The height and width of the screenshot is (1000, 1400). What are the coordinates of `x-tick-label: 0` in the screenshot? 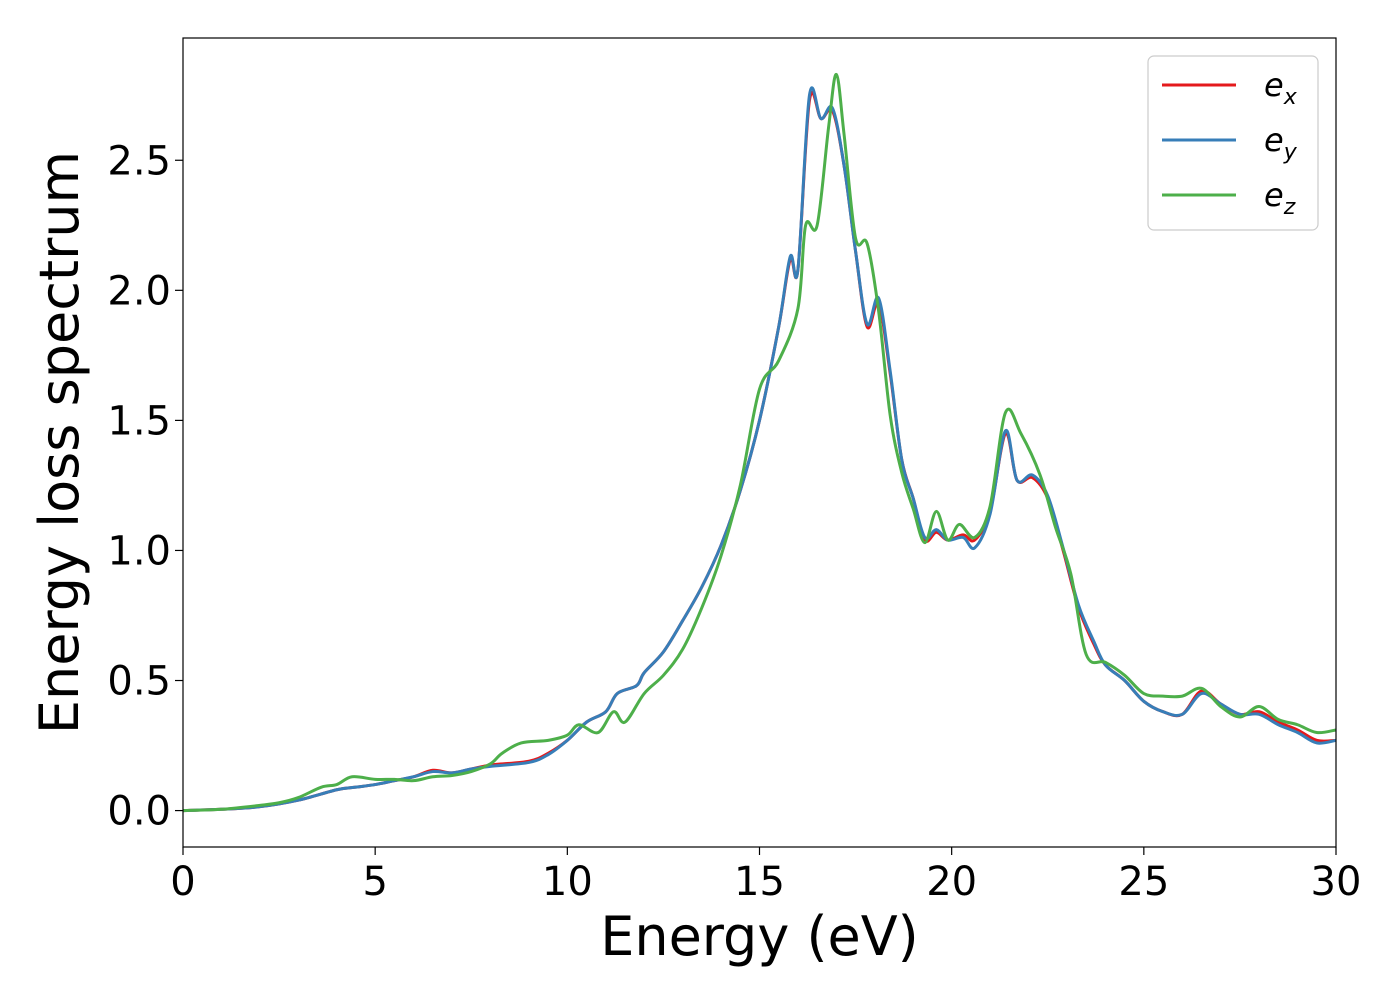 It's located at (182, 882).